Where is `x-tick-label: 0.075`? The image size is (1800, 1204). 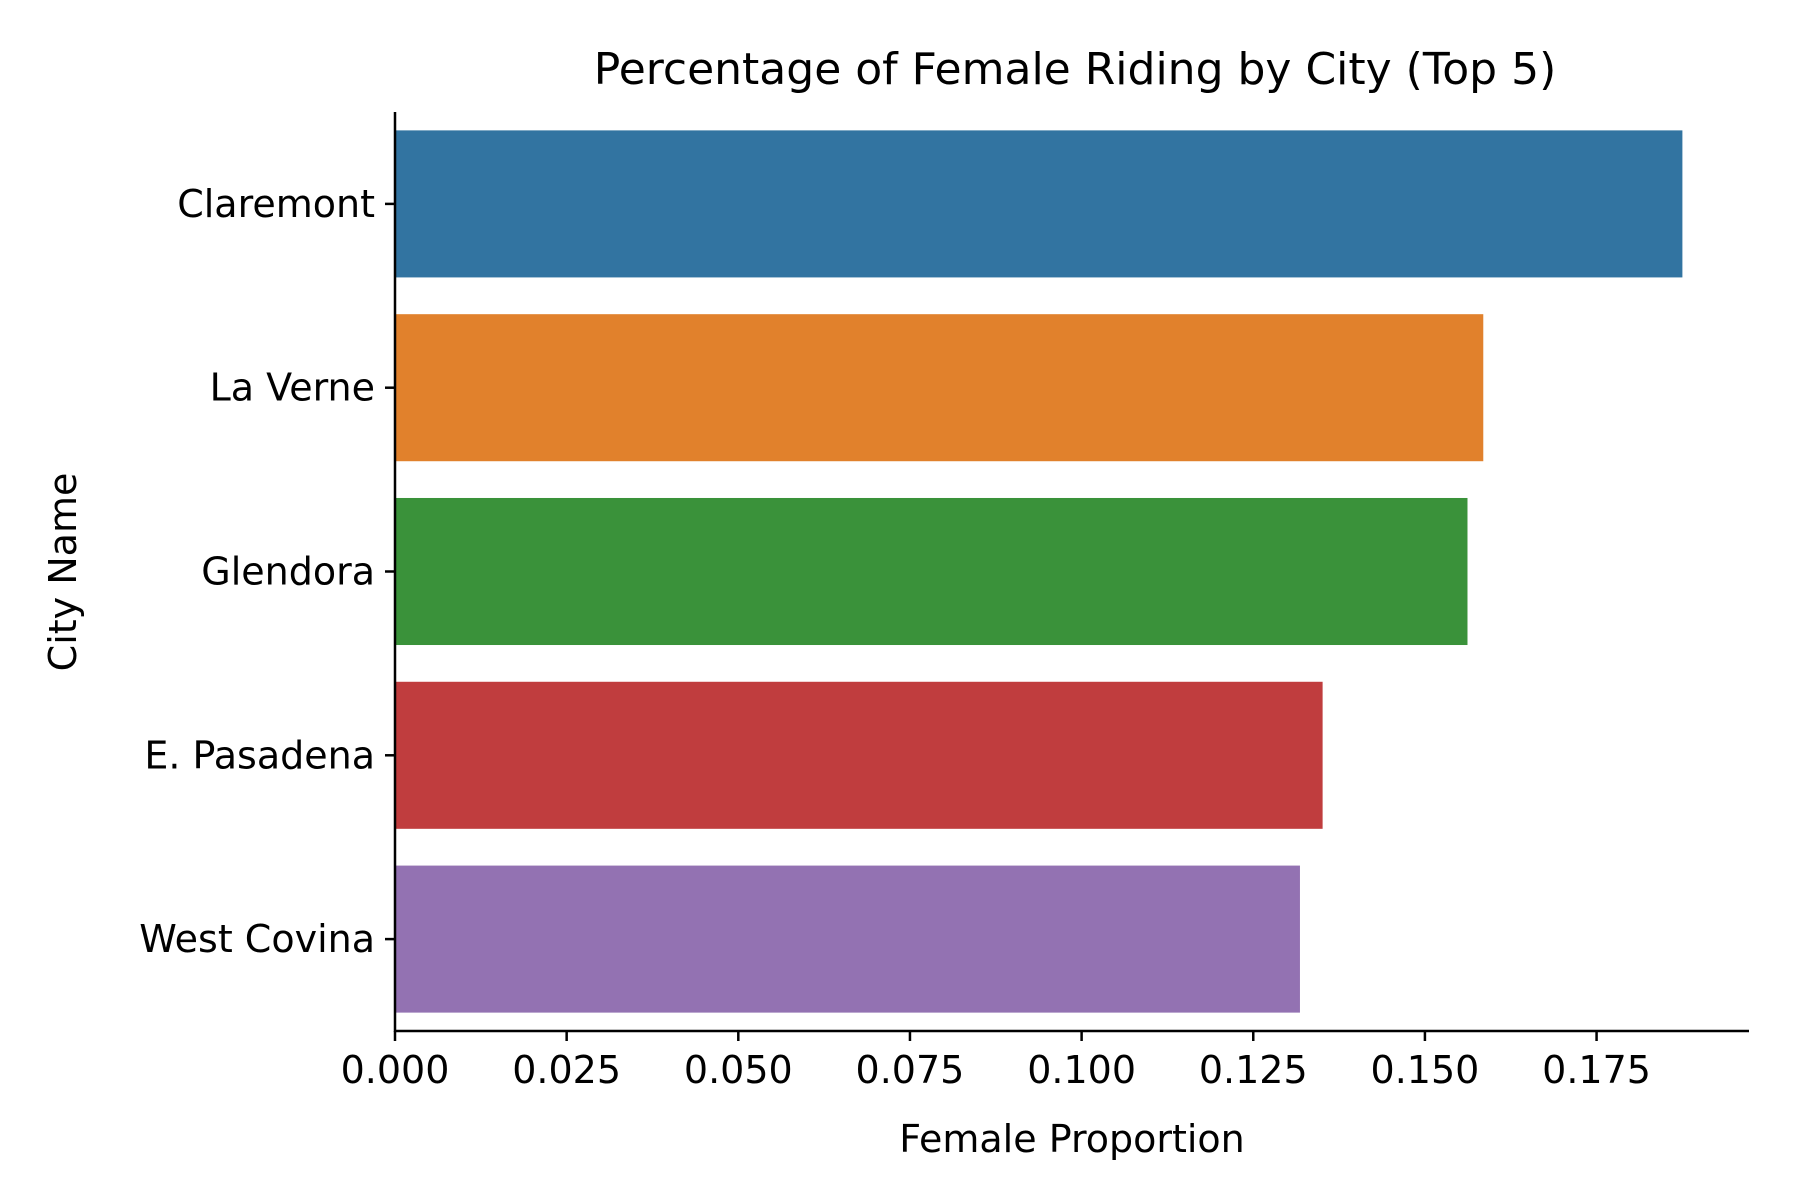 x-tick-label: 0.075 is located at coordinates (910, 1070).